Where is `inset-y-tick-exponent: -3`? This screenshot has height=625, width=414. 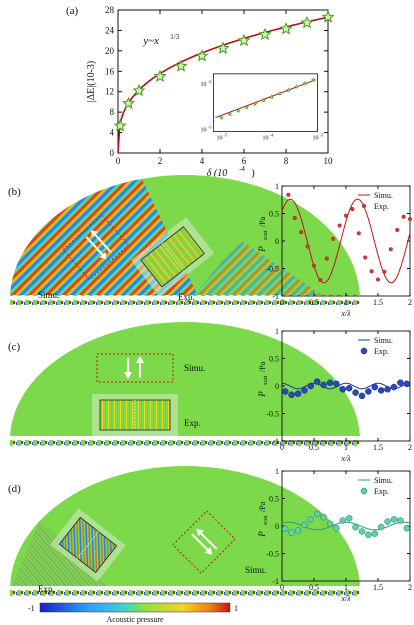
inset-y-tick-exponent: -3 is located at coordinates (210, 127).